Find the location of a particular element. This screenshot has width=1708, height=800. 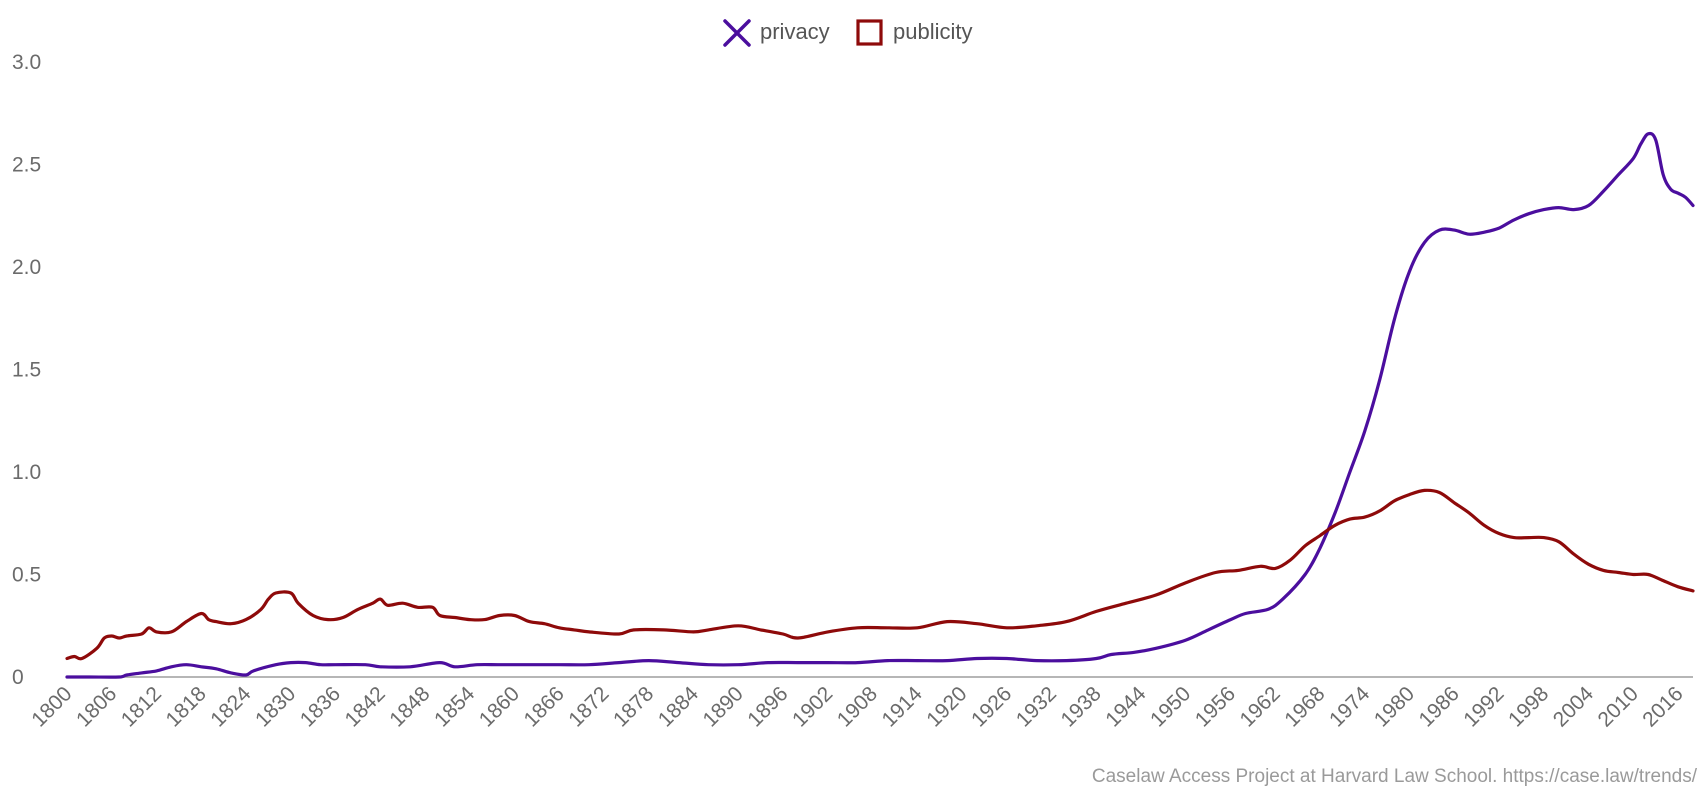

x-tick-label: 1932 is located at coordinates (1036, 706).